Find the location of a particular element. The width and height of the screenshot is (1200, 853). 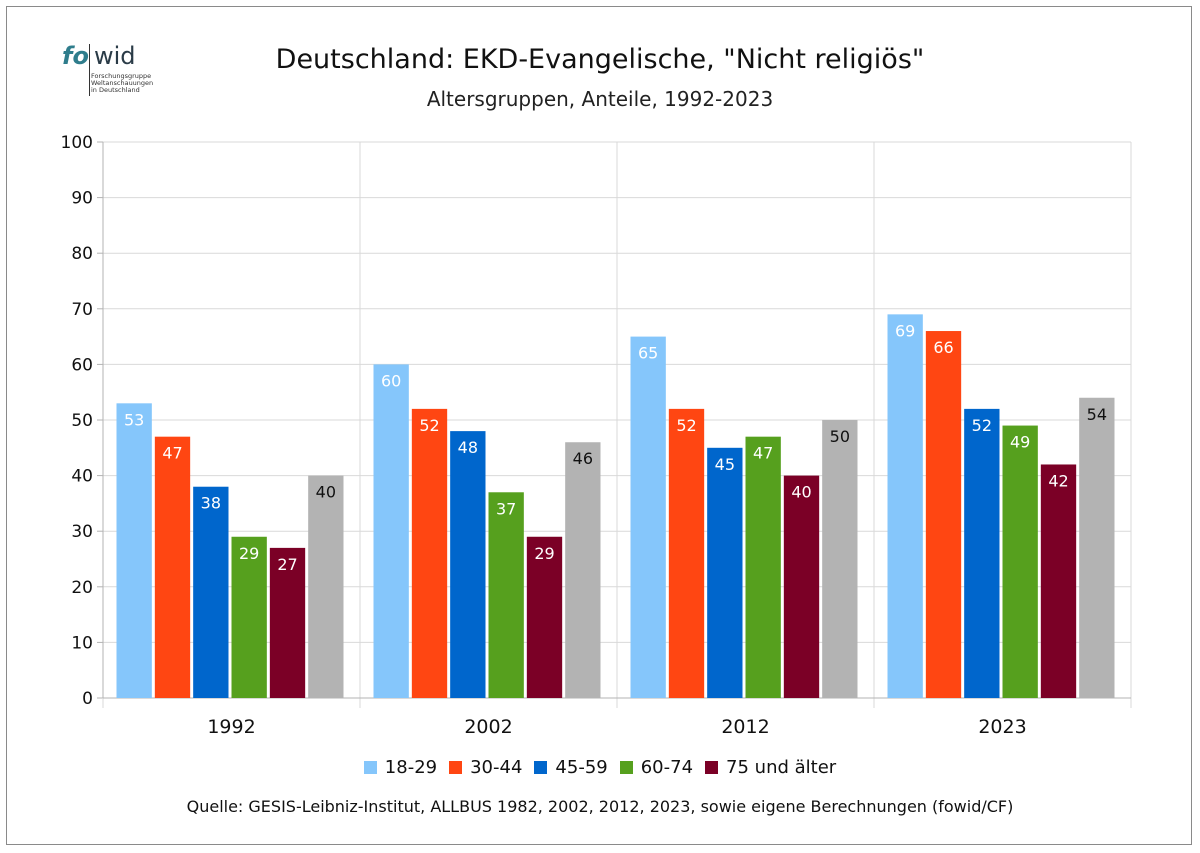

bar-value-label: 69 is located at coordinates (905, 330).